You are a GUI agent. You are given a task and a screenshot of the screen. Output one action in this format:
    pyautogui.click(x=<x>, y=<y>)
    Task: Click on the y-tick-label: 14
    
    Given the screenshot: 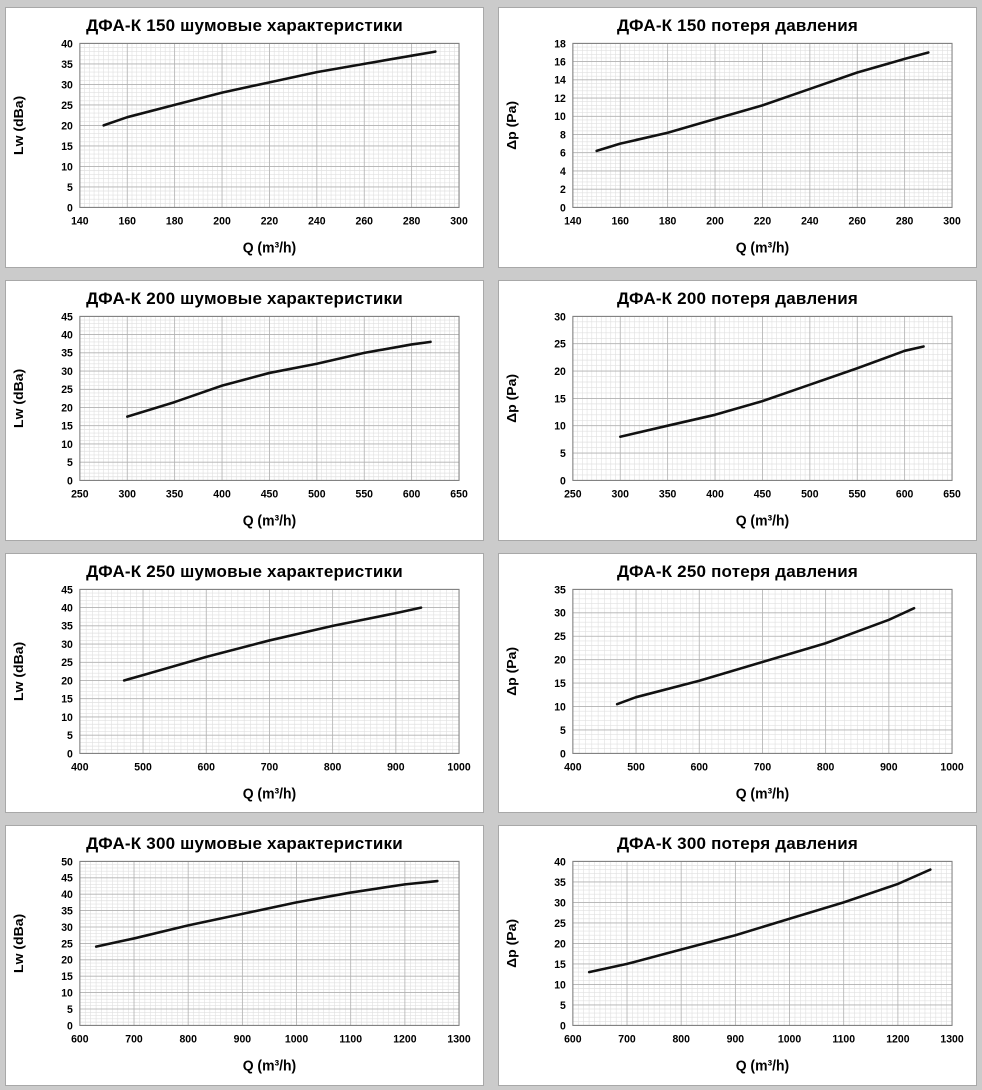 What is the action you would take?
    pyautogui.click(x=560, y=80)
    